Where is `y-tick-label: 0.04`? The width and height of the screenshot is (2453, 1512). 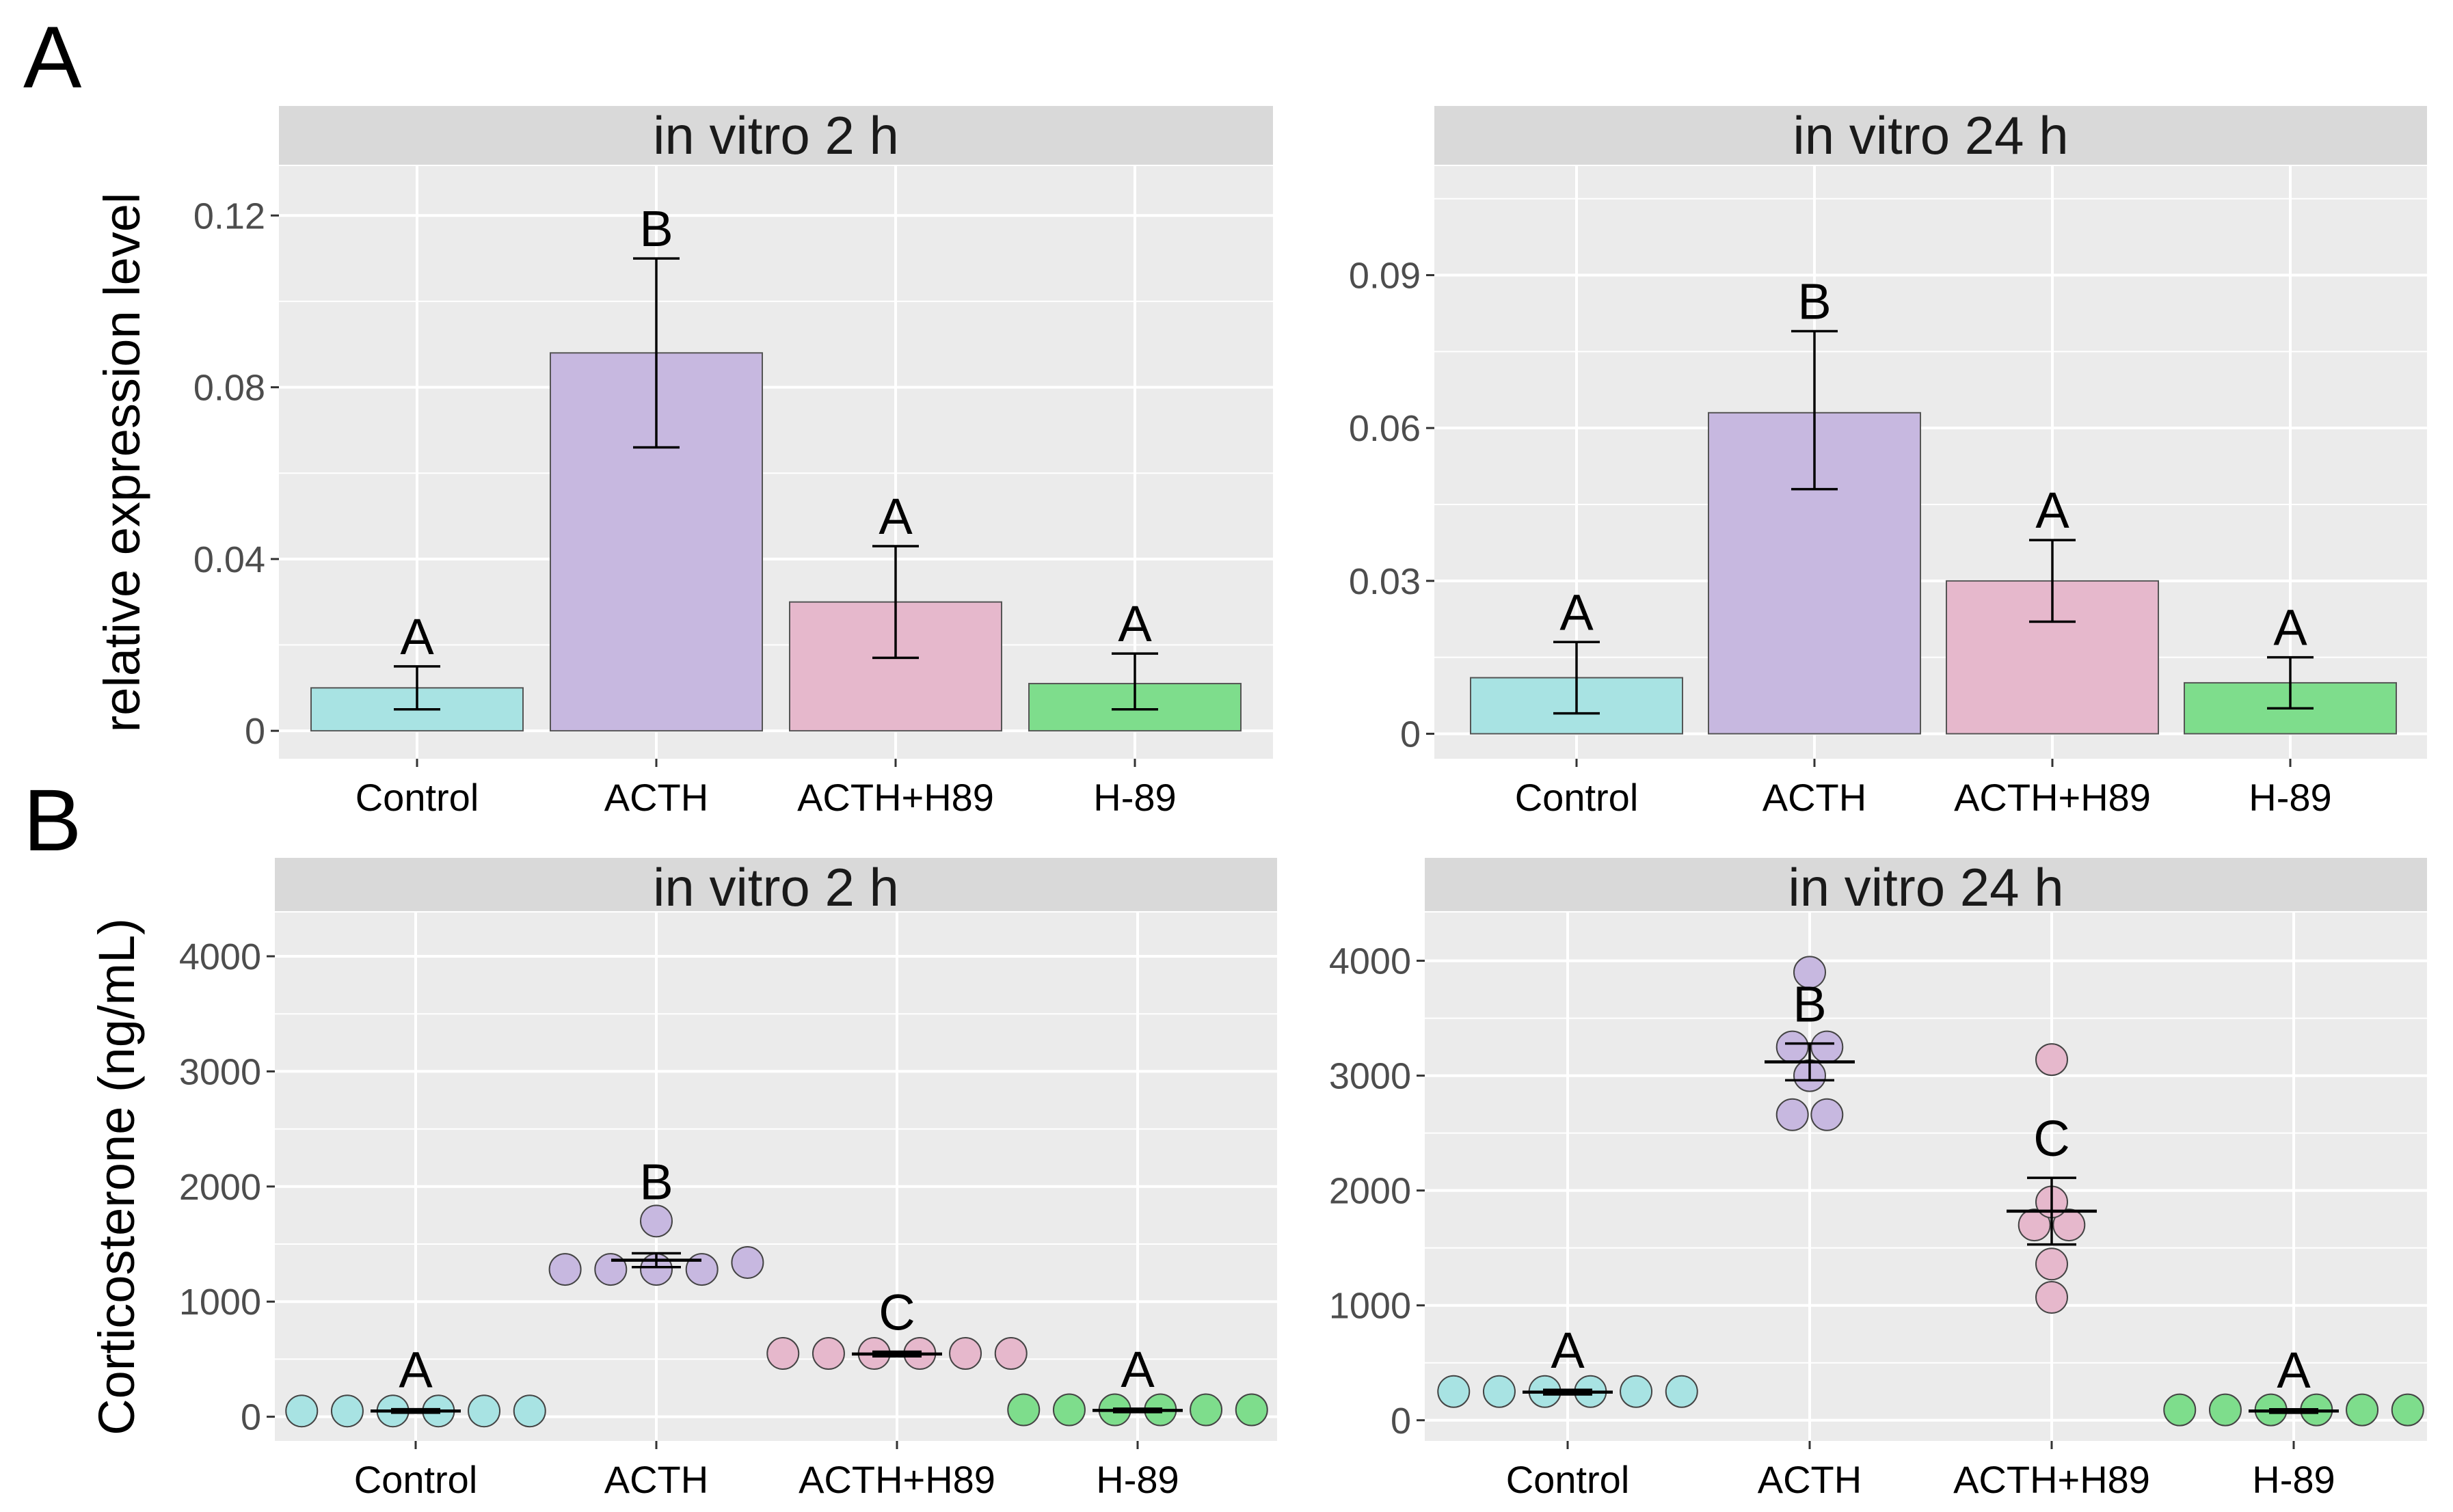 y-tick-label: 0.04 is located at coordinates (229, 559).